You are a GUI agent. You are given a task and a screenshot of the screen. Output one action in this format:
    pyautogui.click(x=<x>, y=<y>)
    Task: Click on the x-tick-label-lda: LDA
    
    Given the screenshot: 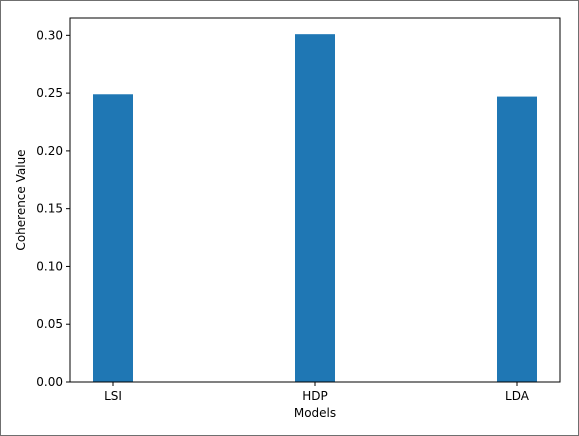 What is the action you would take?
    pyautogui.click(x=517, y=396)
    